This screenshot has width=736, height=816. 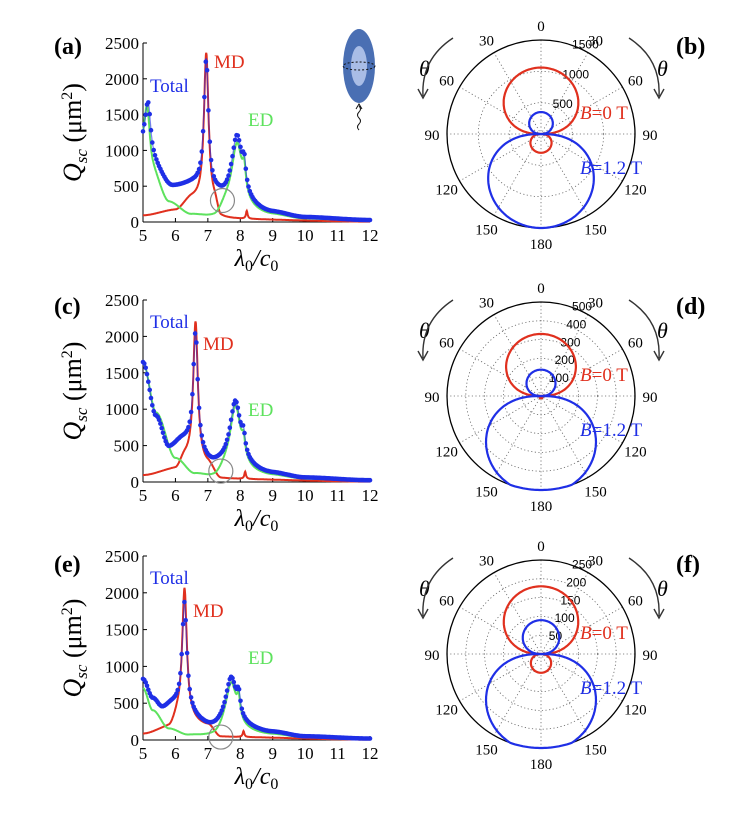 I want to click on y-tick-label: 1500, so click(x=122, y=630).